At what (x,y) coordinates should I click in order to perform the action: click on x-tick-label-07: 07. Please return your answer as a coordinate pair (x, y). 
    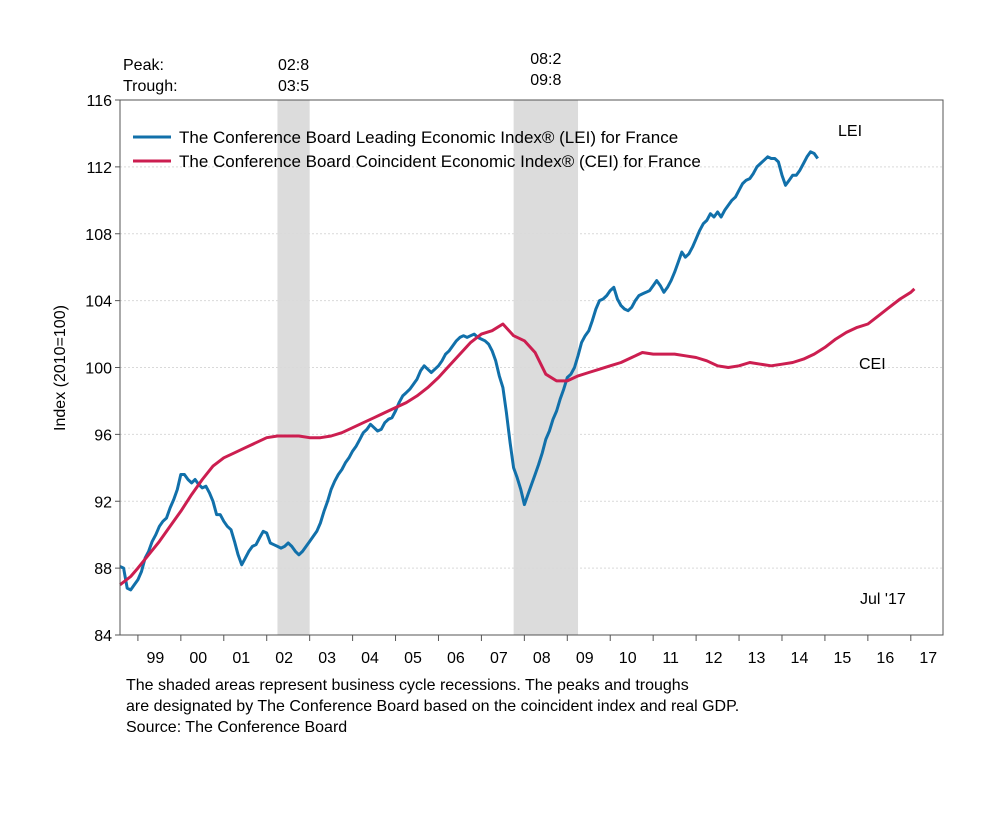
    Looking at the image, I should click on (499, 658).